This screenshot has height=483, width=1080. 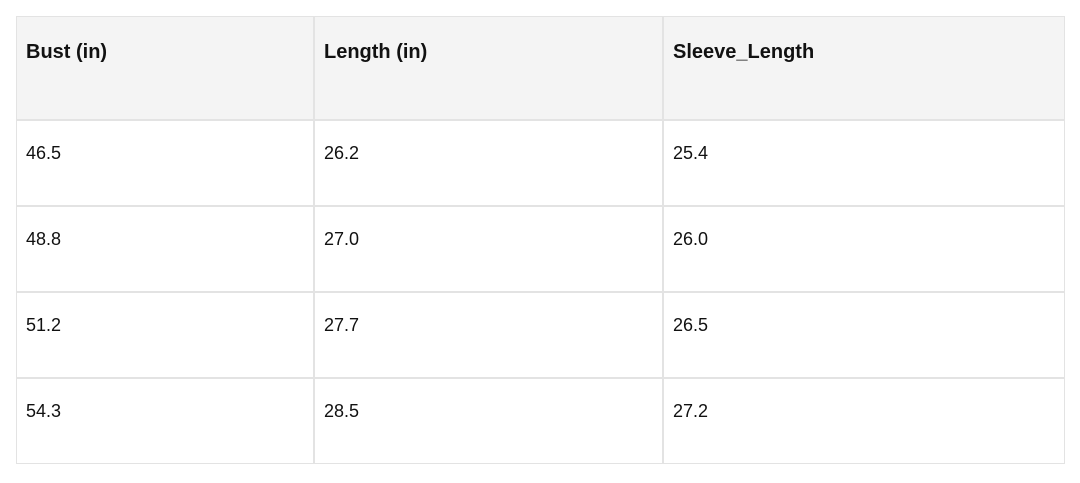 I want to click on cell-bust: 54.3, so click(x=165, y=421).